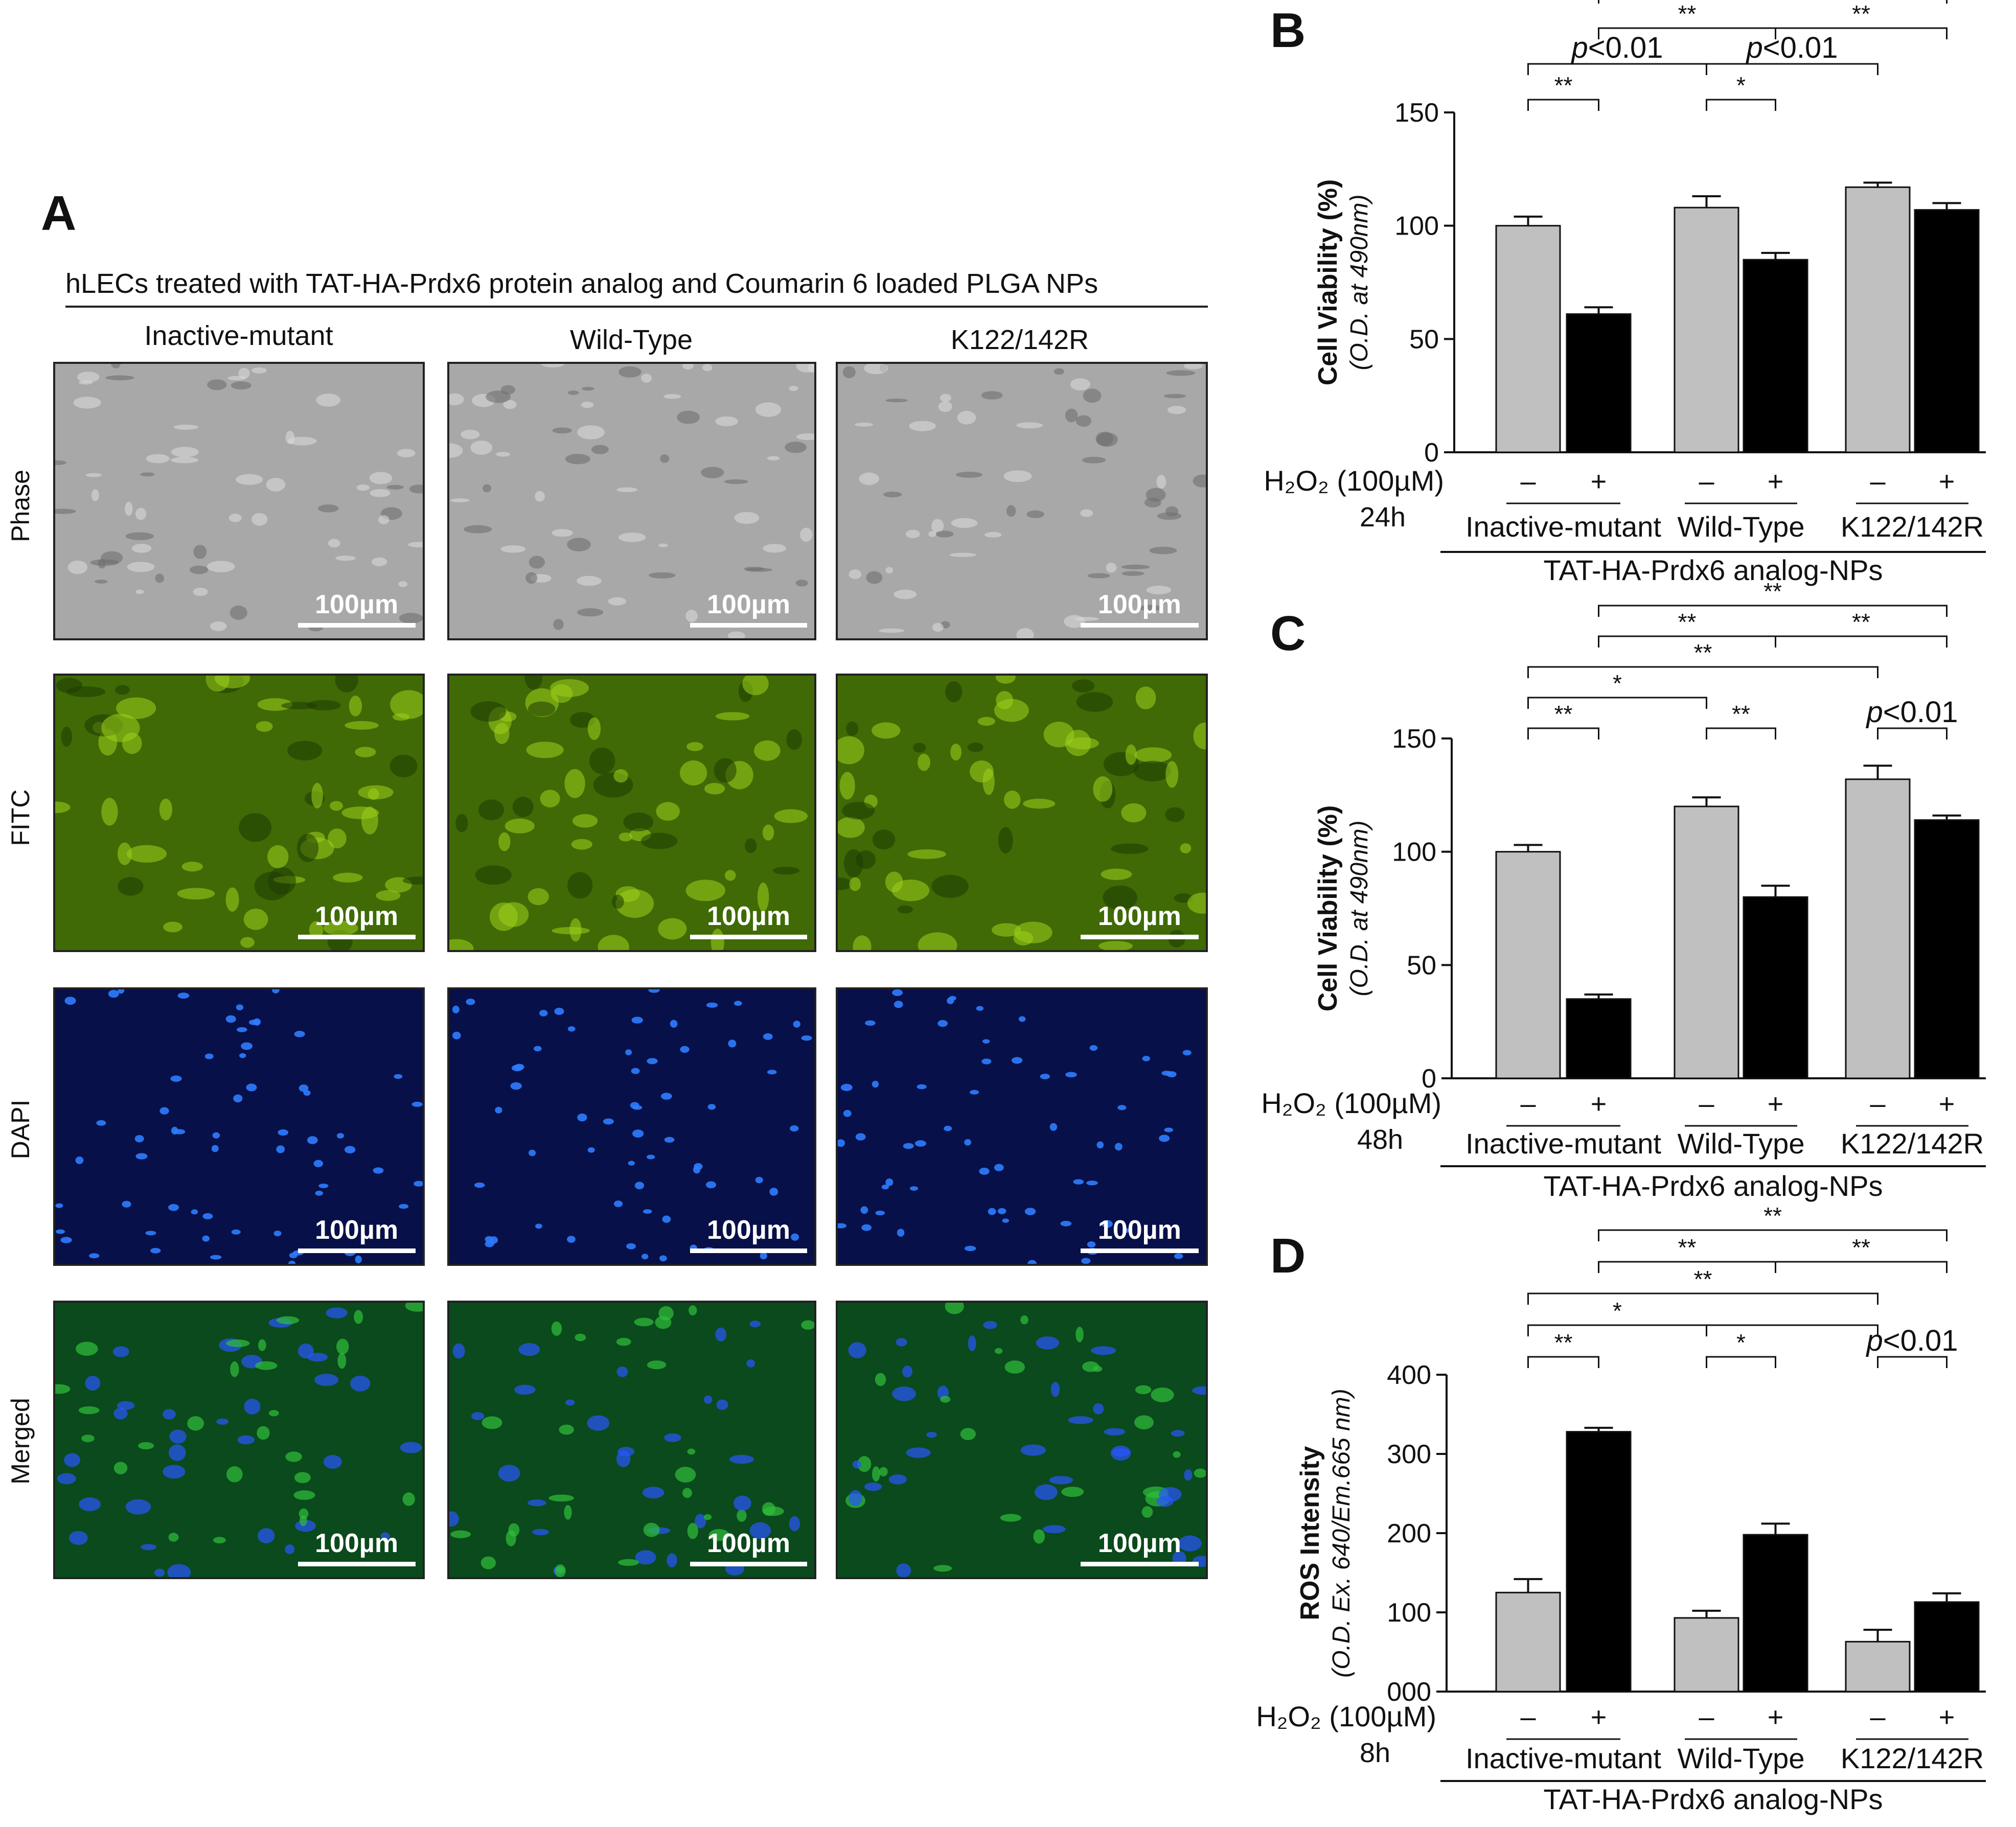  Describe the element at coordinates (20, 506) in the screenshot. I see `row-label-phase: Phase` at that location.